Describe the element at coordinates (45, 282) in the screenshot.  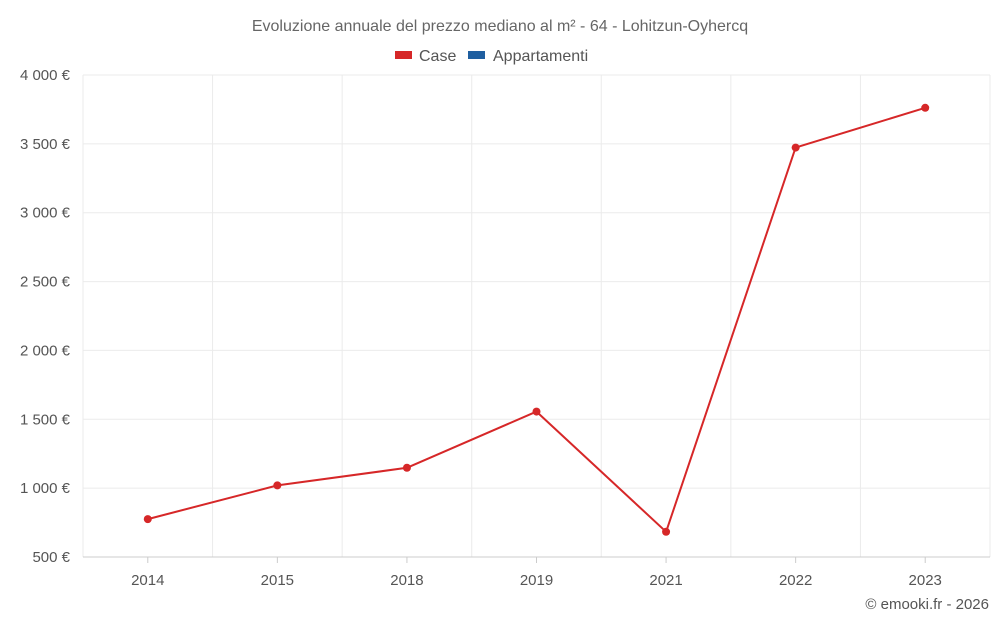
I see `y-tick-label: 2 500 €` at that location.